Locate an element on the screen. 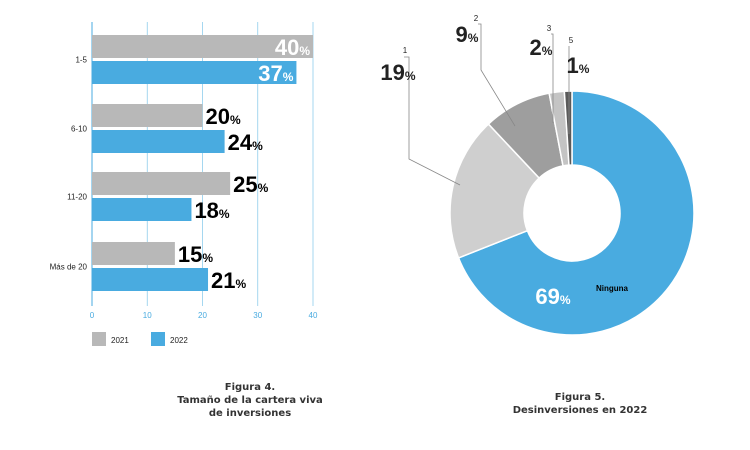 This screenshot has height=450, width=750. legend-label: 2021 is located at coordinates (120, 340).